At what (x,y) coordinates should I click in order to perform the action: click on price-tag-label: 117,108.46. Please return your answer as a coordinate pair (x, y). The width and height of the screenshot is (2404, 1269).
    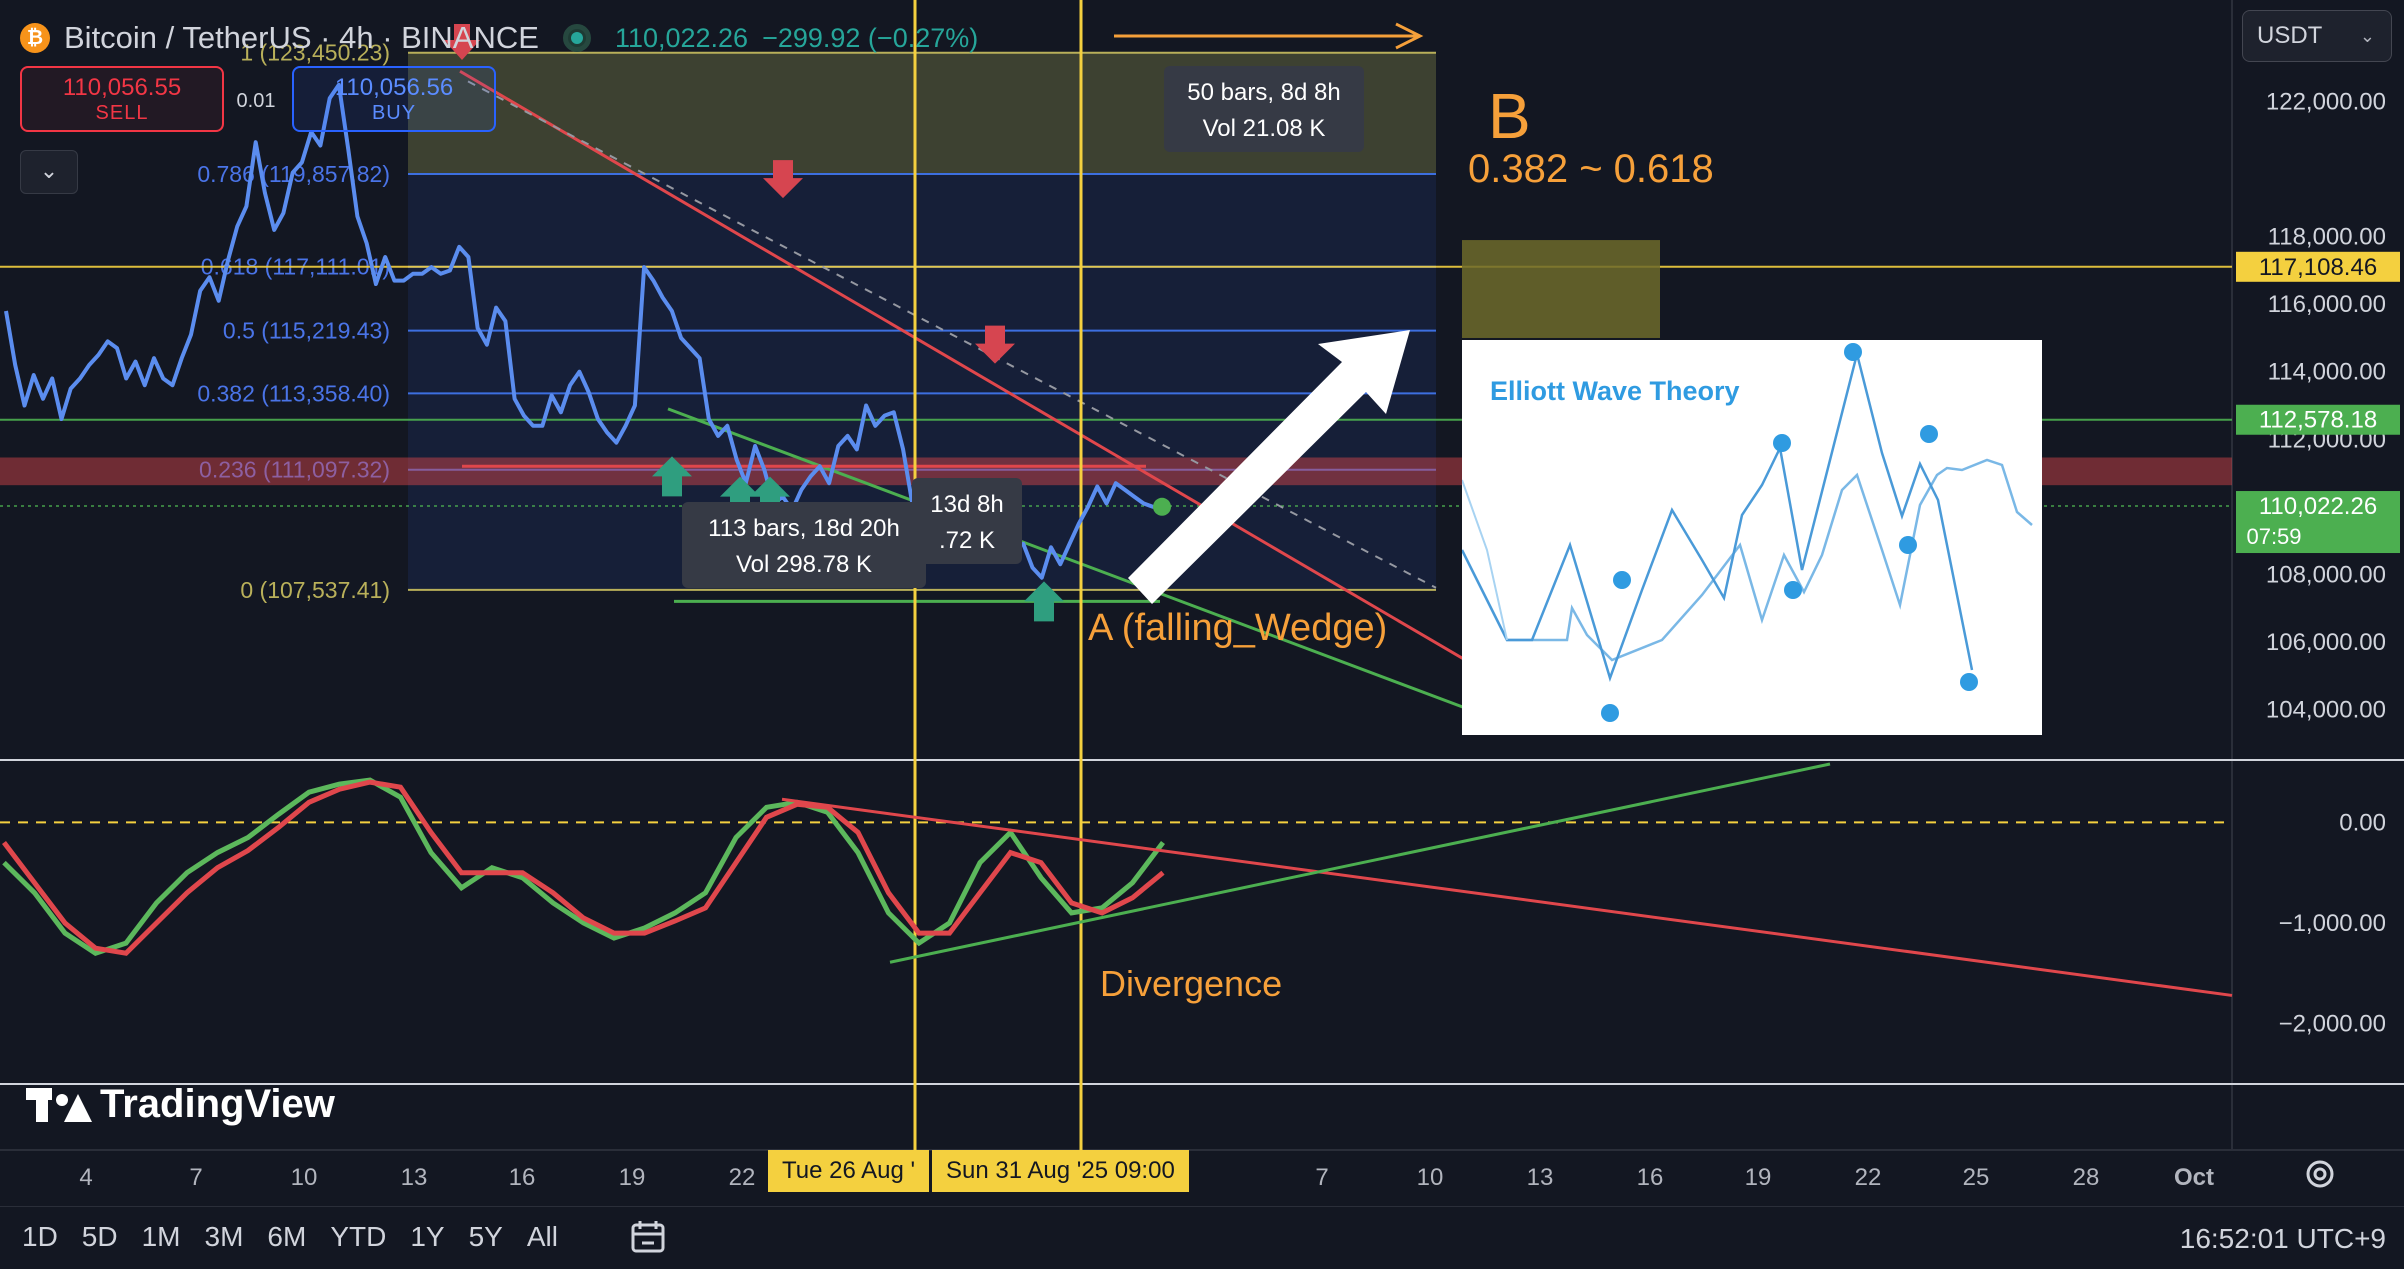
    Looking at the image, I should click on (2318, 267).